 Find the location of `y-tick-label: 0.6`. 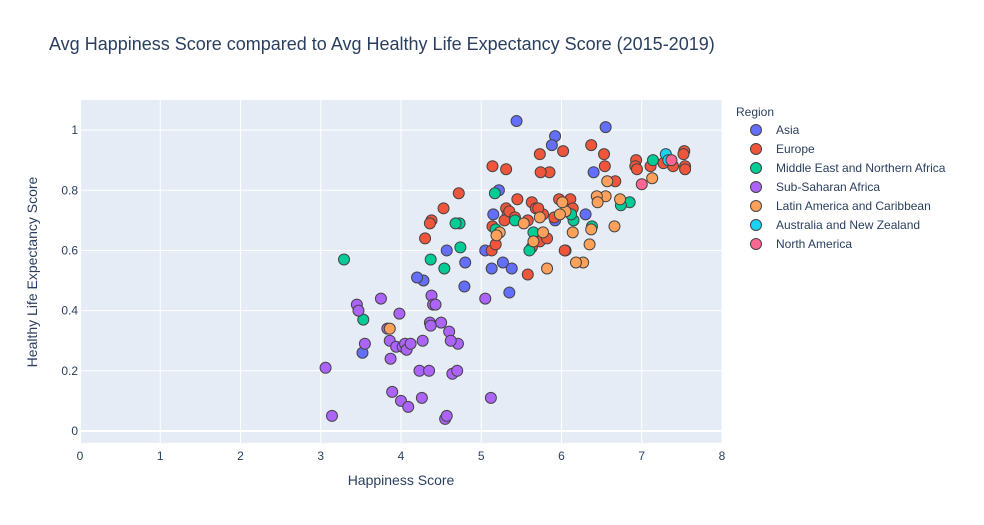

y-tick-label: 0.6 is located at coordinates (69, 250).